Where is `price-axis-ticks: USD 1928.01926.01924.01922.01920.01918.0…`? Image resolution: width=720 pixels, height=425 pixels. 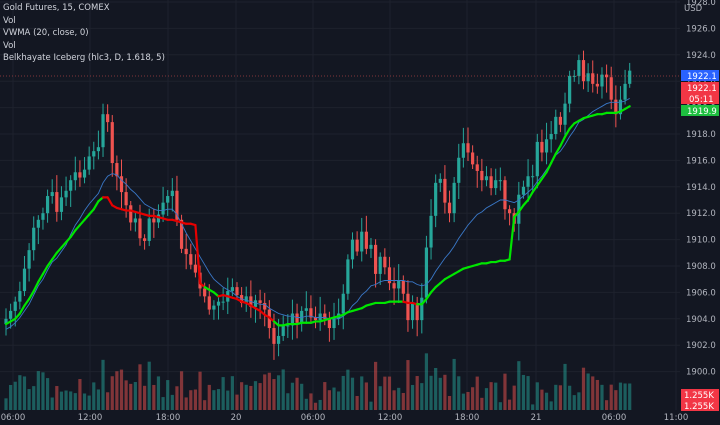 price-axis-ticks: USD 1928.01926.01924.01922.01920.01918.0… is located at coordinates (700, 189).